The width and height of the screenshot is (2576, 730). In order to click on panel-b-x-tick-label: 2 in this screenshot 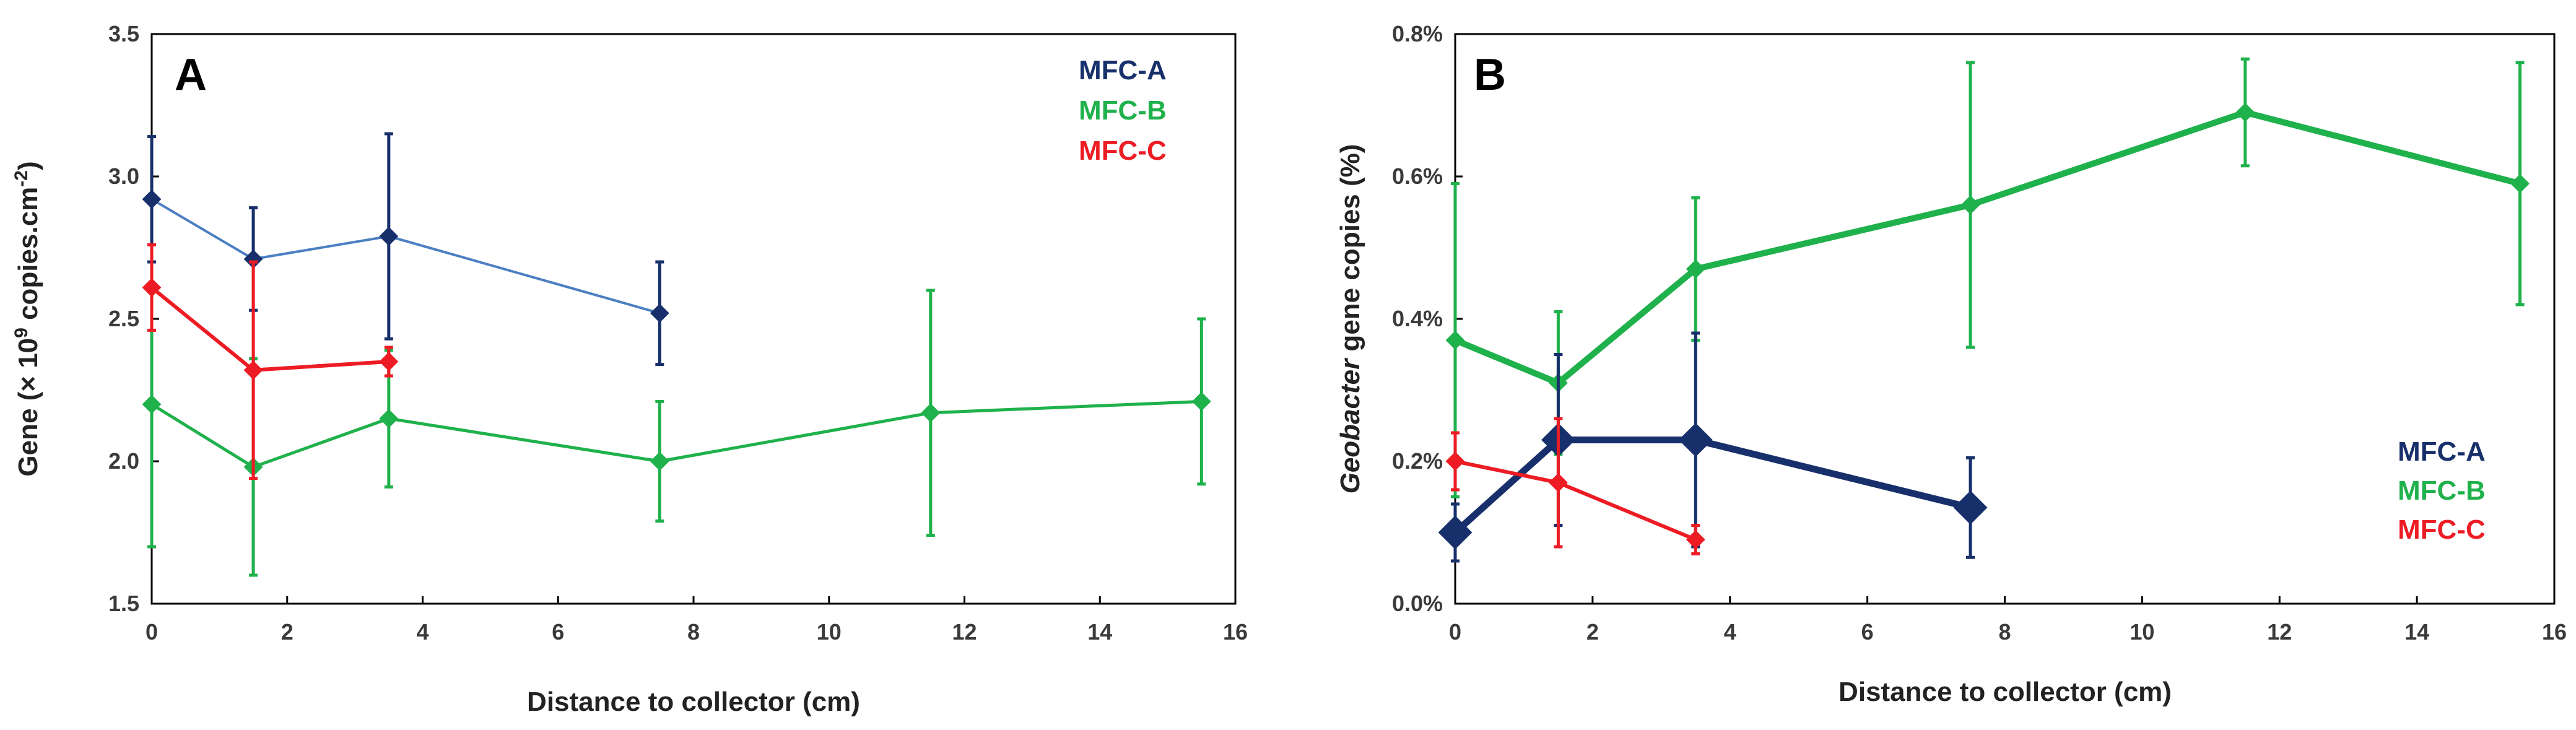, I will do `click(1592, 632)`.